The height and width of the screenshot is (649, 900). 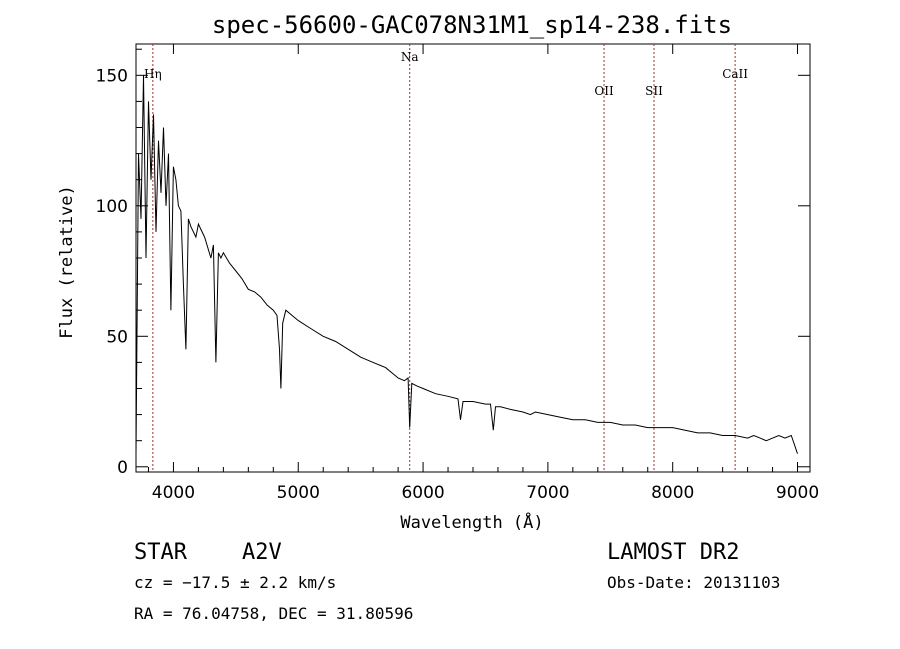 I want to click on line-marker-label: SII, so click(x=654, y=91).